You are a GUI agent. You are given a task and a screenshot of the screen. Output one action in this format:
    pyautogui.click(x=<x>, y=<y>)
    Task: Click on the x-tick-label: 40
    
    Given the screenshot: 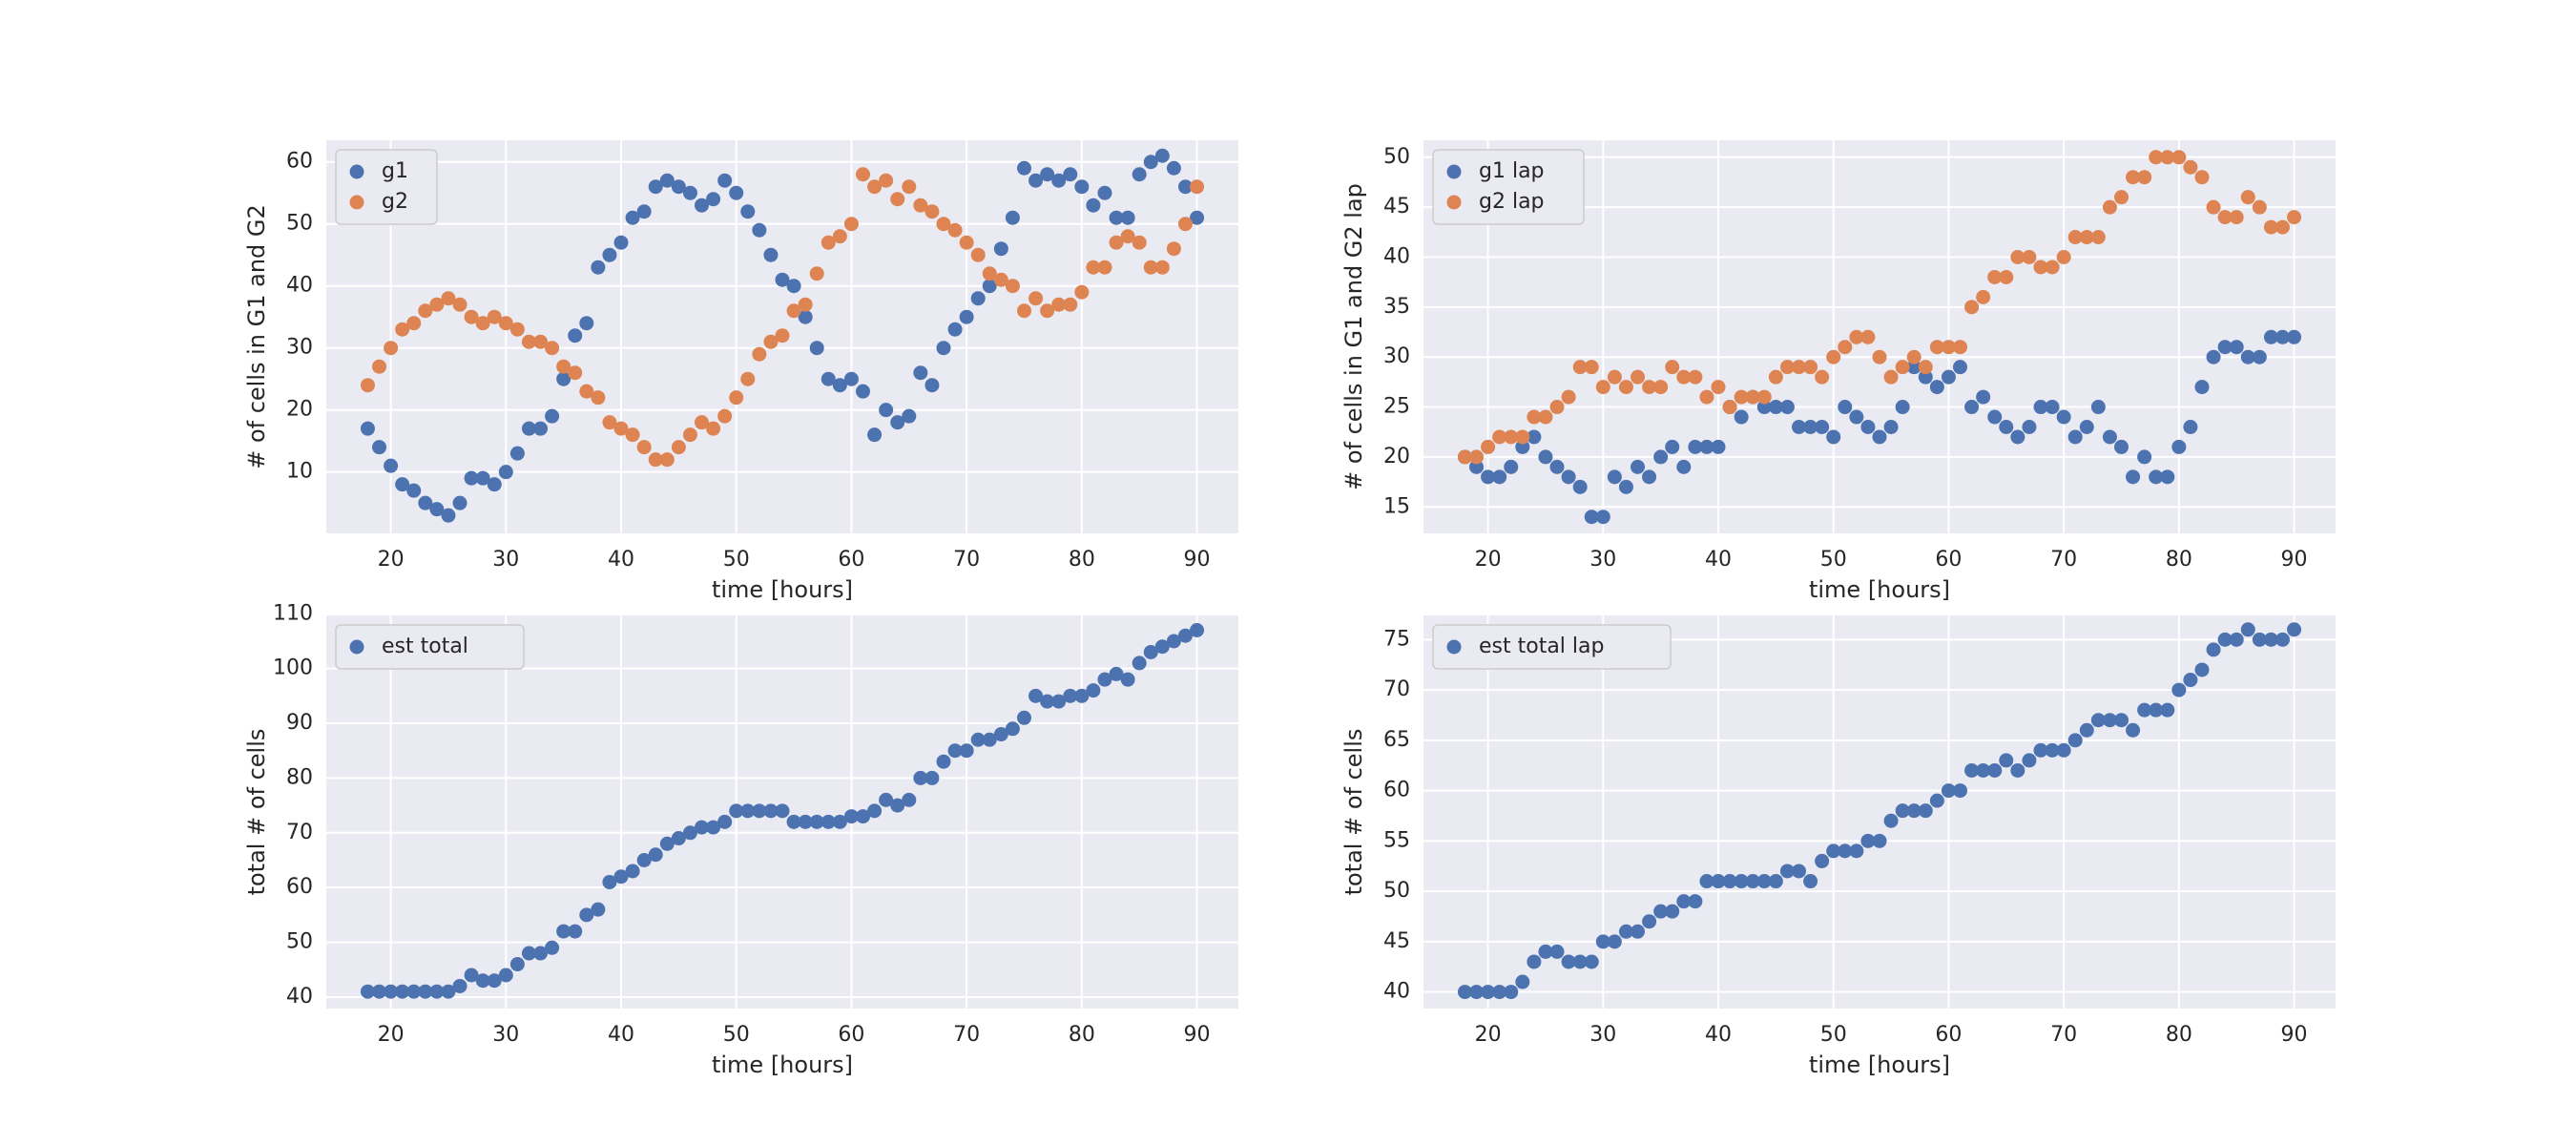 What is the action you would take?
    pyautogui.click(x=1718, y=560)
    